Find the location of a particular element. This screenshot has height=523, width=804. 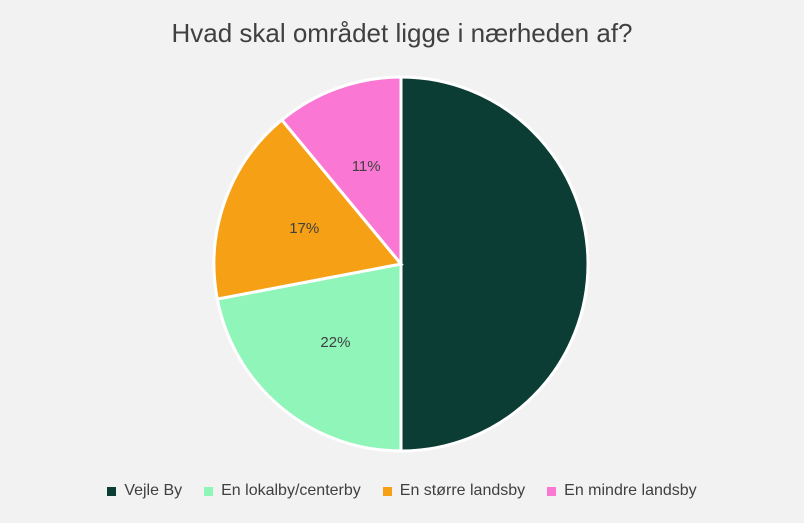

legend-item-0: Vejle By is located at coordinates (144, 491).